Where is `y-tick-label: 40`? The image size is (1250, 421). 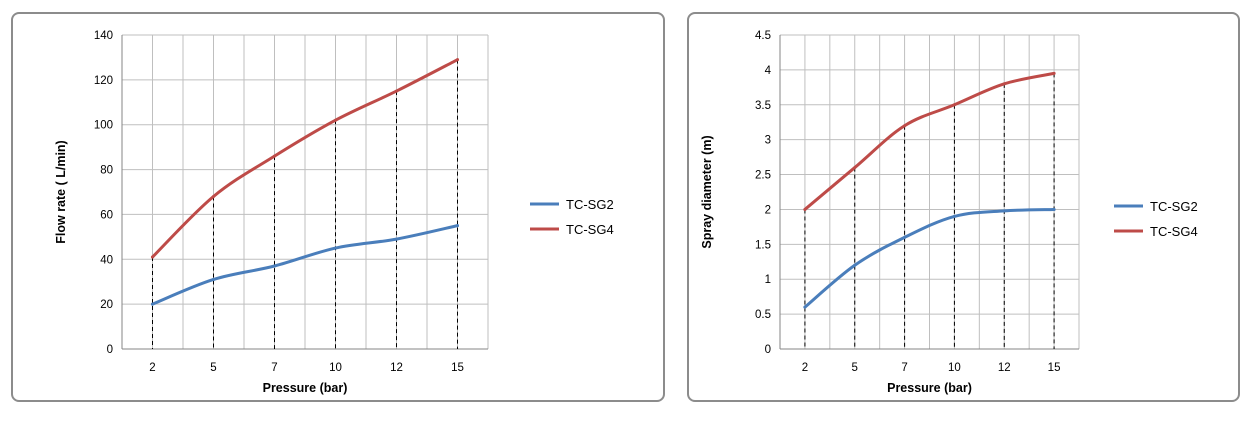
y-tick-label: 40 is located at coordinates (106, 260).